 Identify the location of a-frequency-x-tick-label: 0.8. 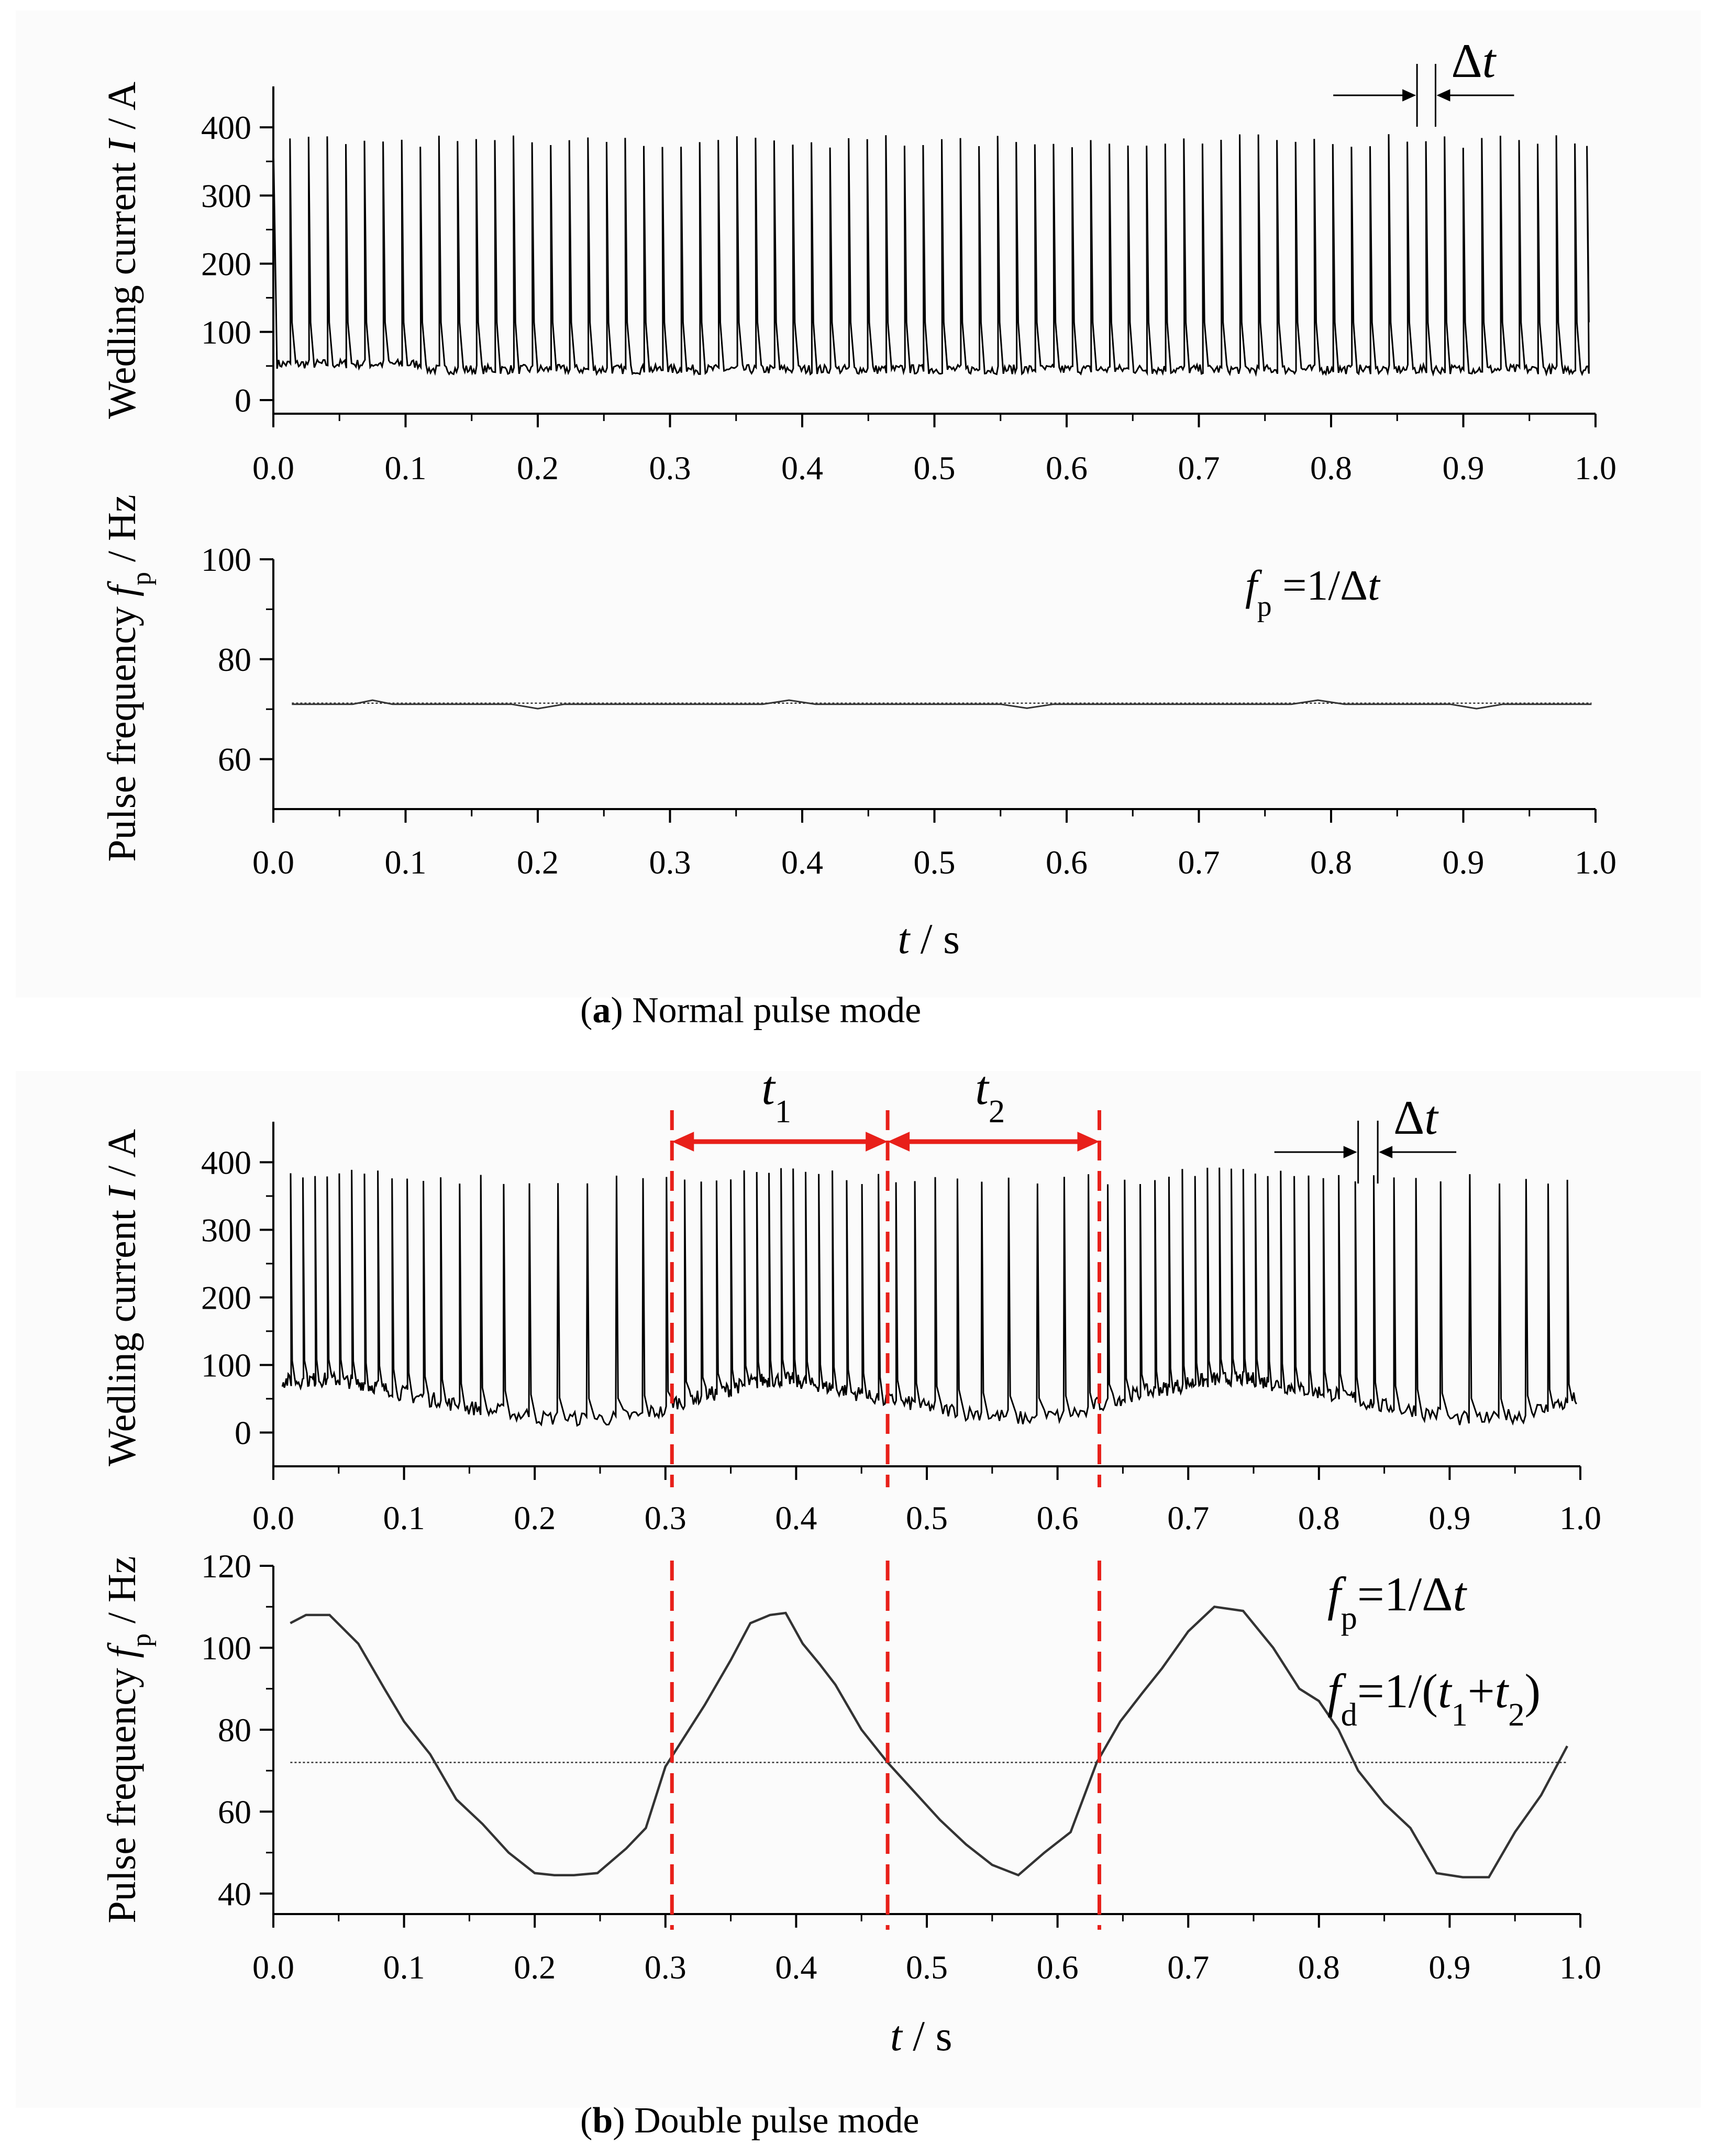
(1331, 862).